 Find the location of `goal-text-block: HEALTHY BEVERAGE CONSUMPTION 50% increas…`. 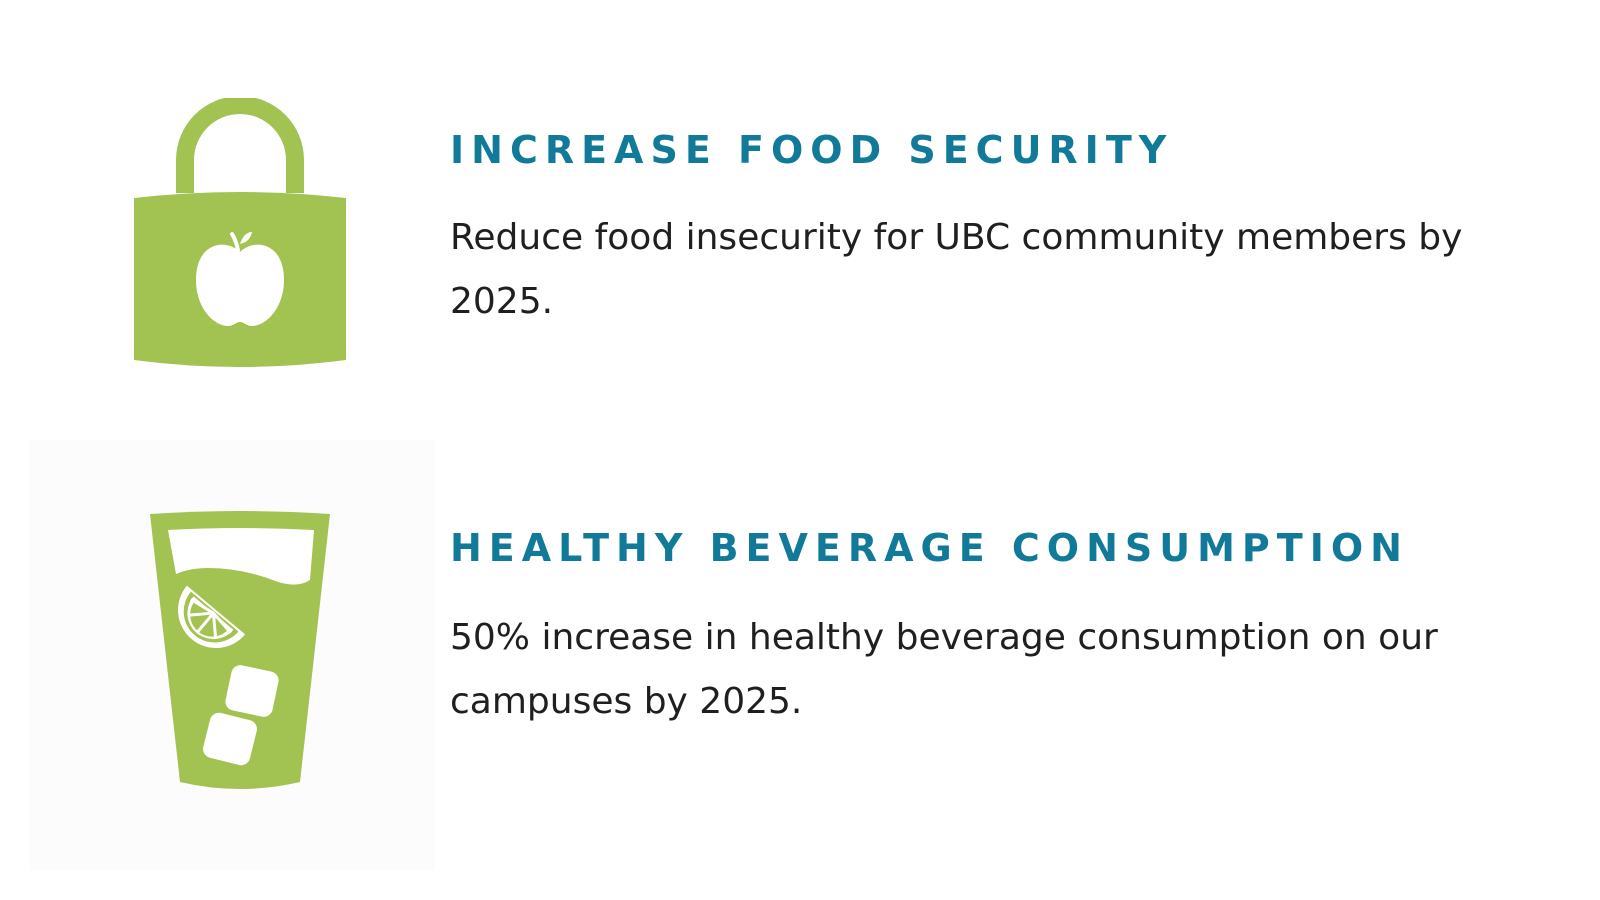

goal-text-block: HEALTHY BEVERAGE CONSUMPTION 50% increas… is located at coordinates (965, 630).